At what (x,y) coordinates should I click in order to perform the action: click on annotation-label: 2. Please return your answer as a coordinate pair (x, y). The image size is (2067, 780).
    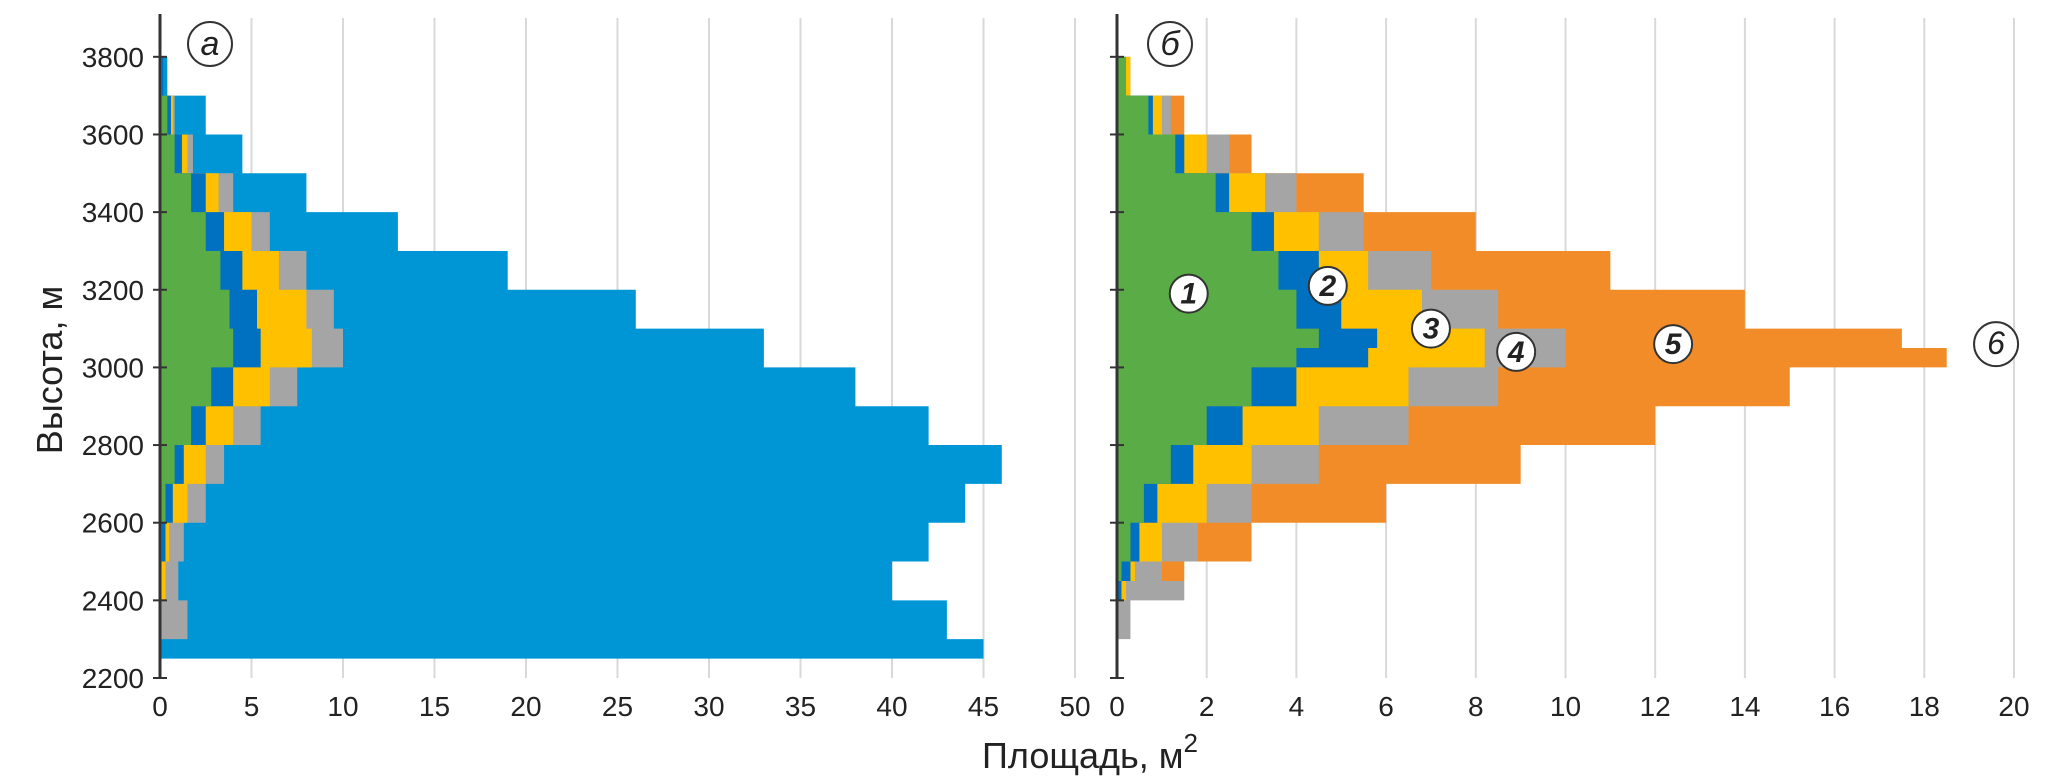
    Looking at the image, I should click on (1327, 286).